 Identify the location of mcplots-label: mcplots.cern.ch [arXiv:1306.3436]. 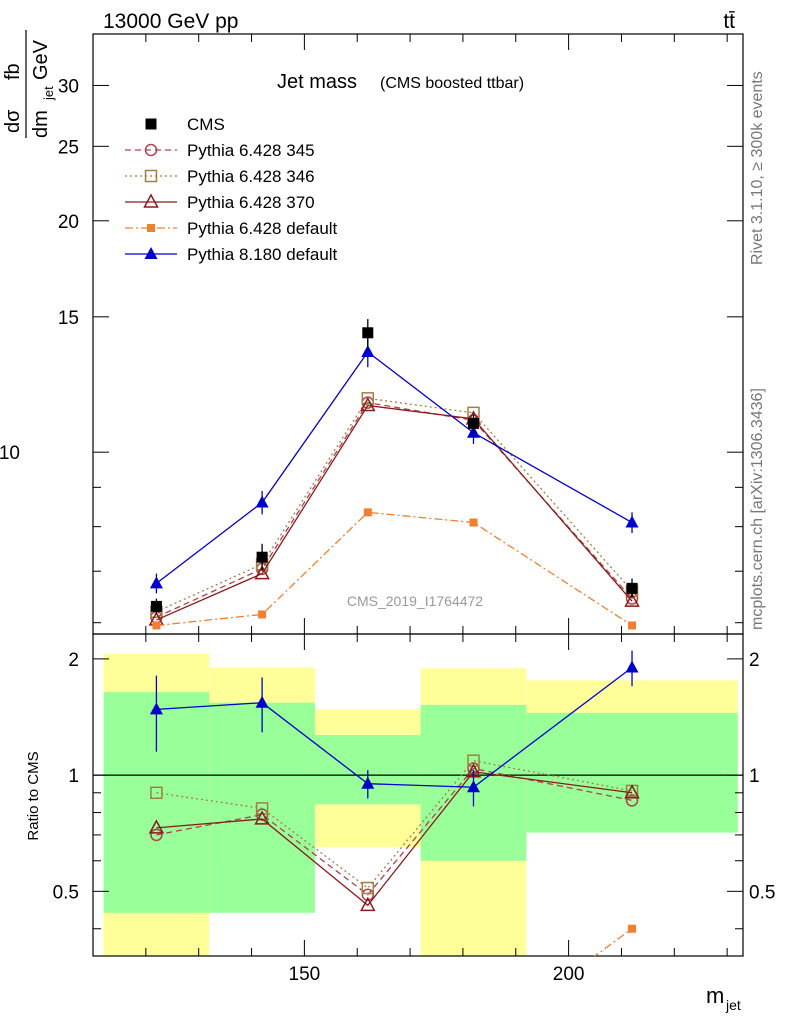
(757, 509).